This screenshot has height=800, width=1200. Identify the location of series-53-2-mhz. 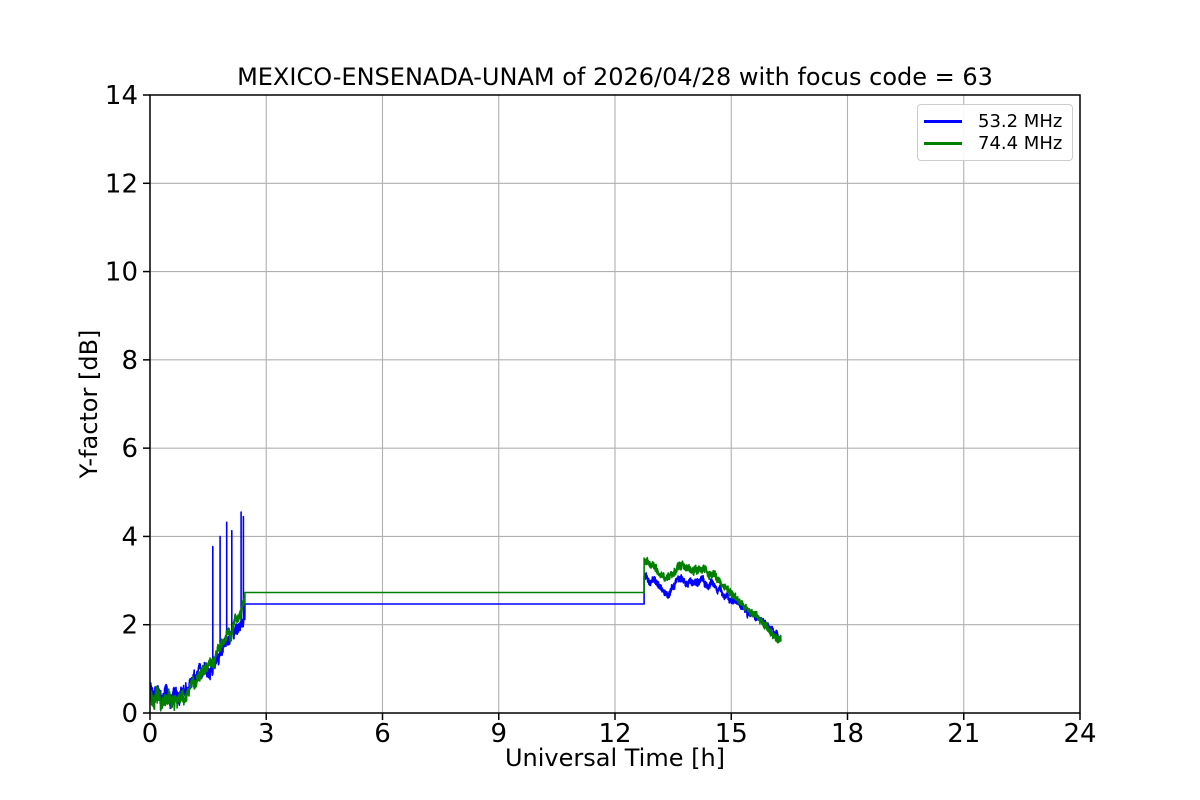
(465, 610).